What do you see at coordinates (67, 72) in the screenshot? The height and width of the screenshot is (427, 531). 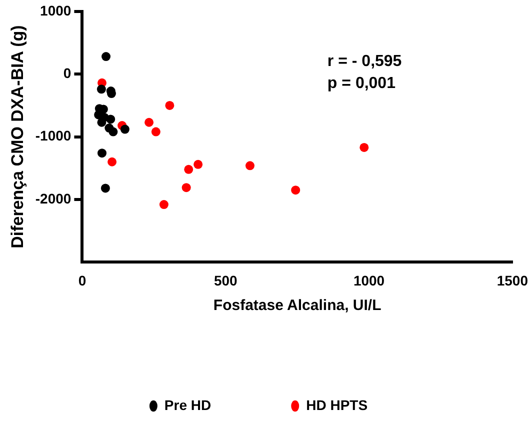 I see `y-tick-label: 0` at bounding box center [67, 72].